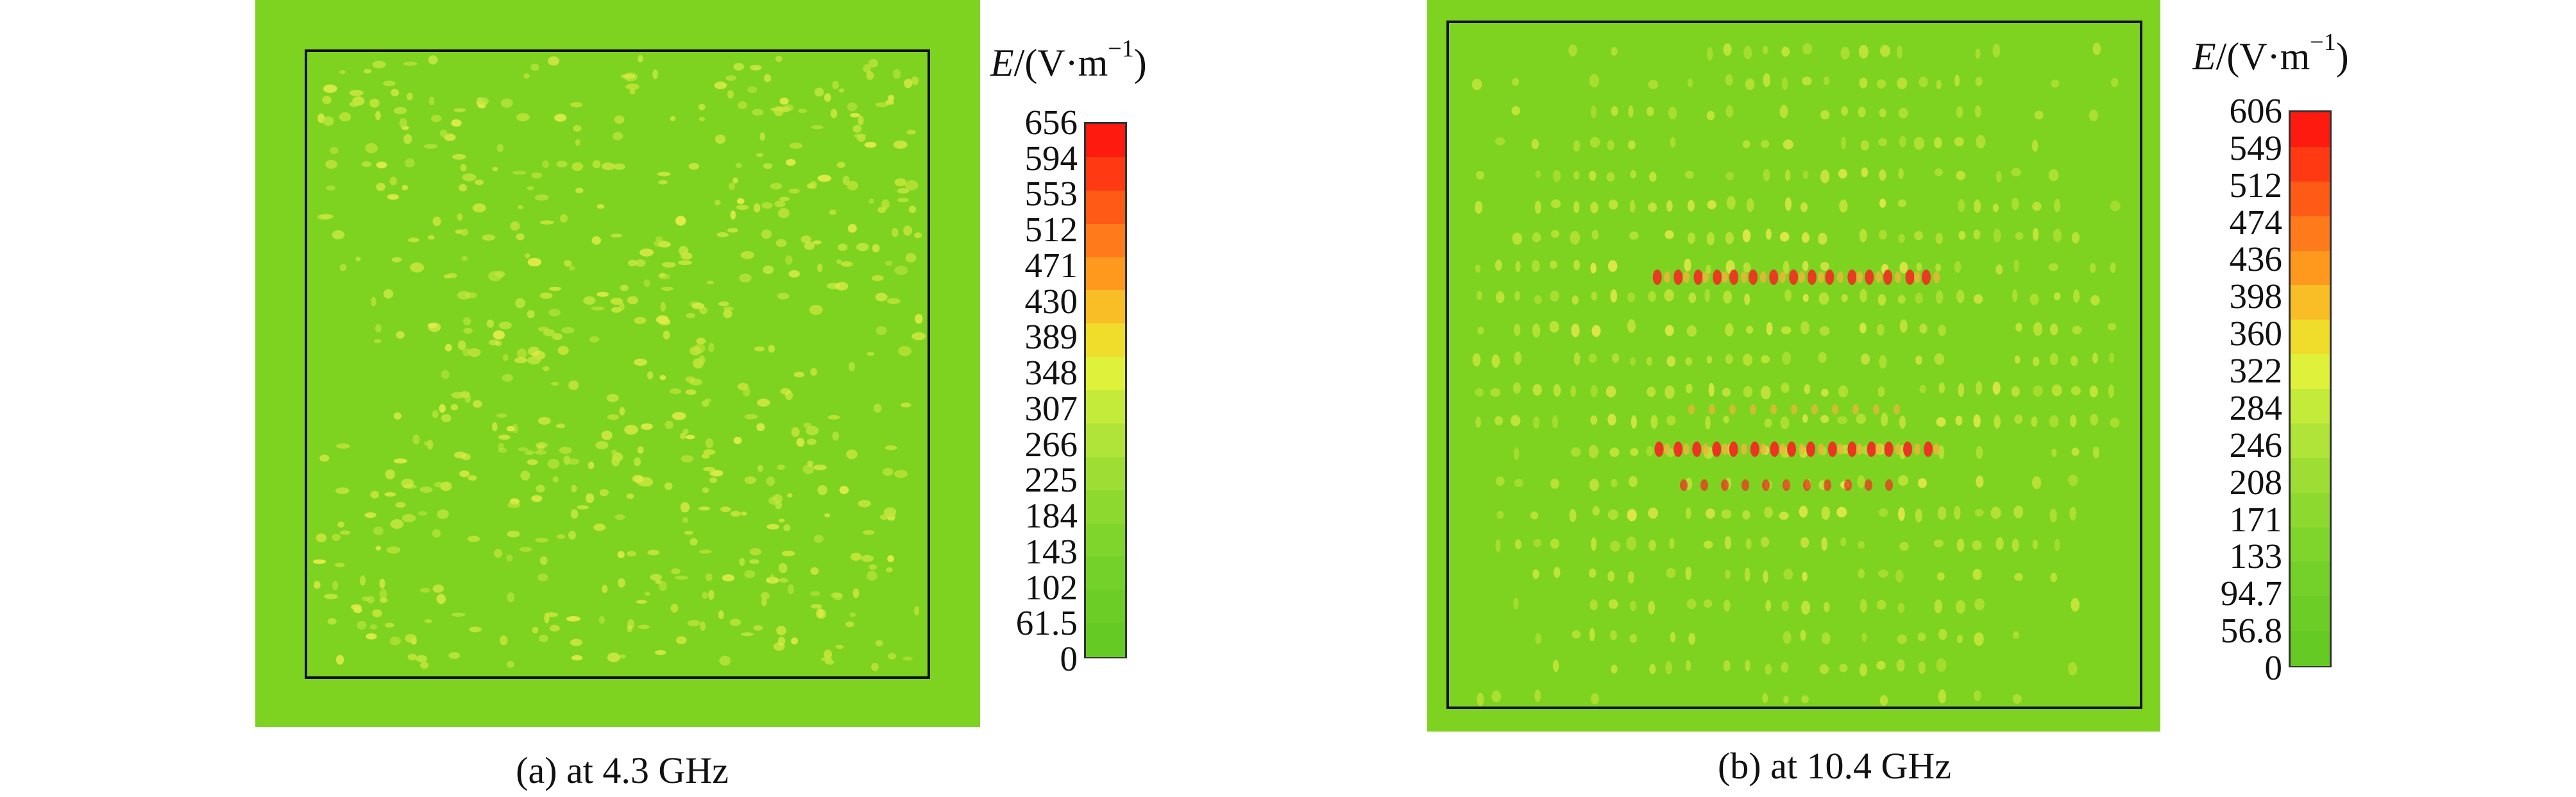 The image size is (2576, 797). What do you see at coordinates (2256, 259) in the screenshot?
I see `colorbar-tick-label: 436` at bounding box center [2256, 259].